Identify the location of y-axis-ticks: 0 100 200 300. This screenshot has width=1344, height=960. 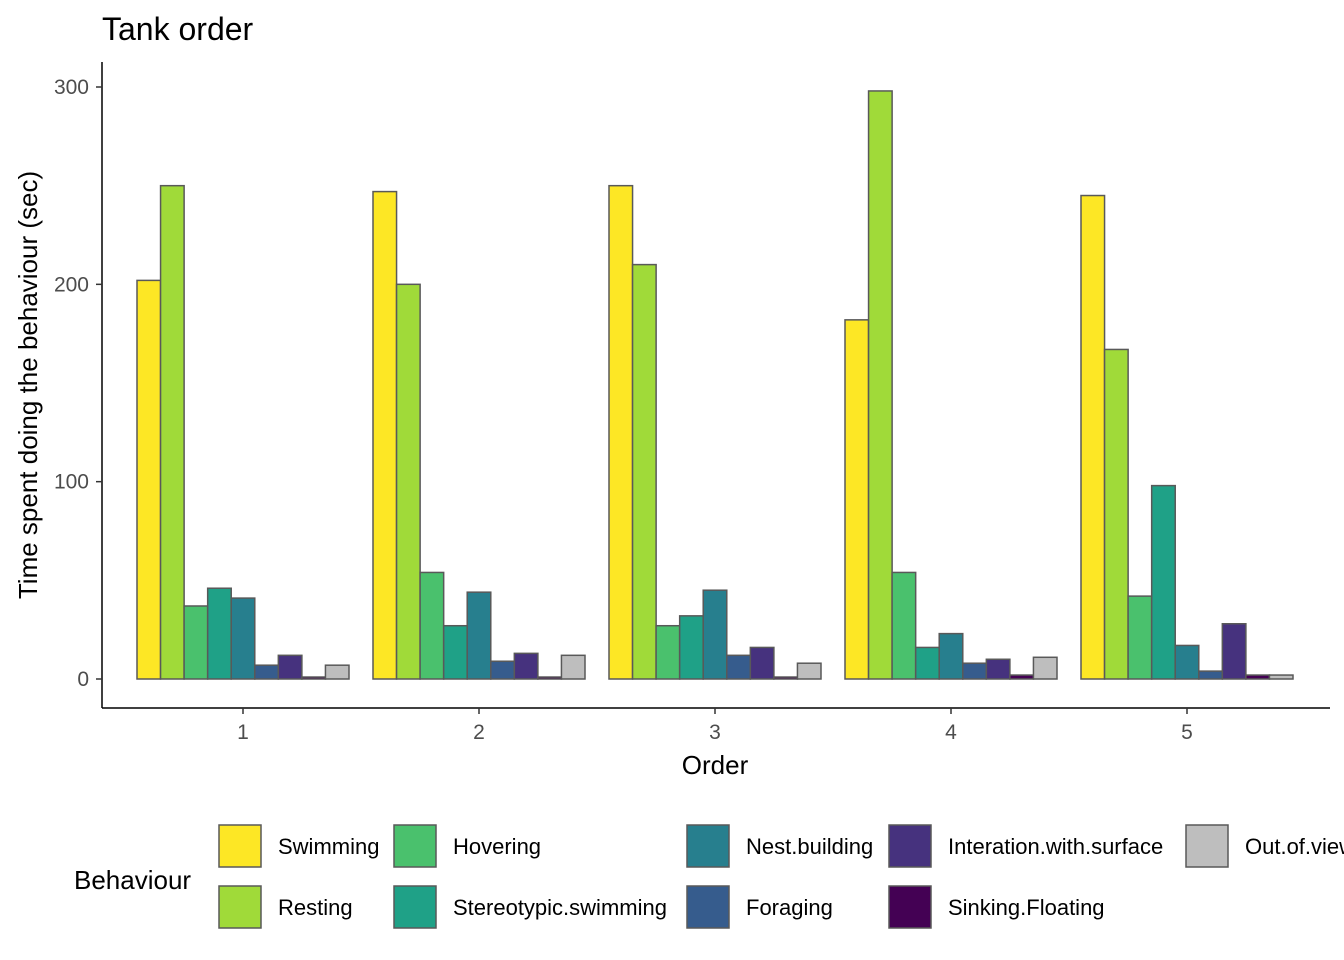
(78, 383).